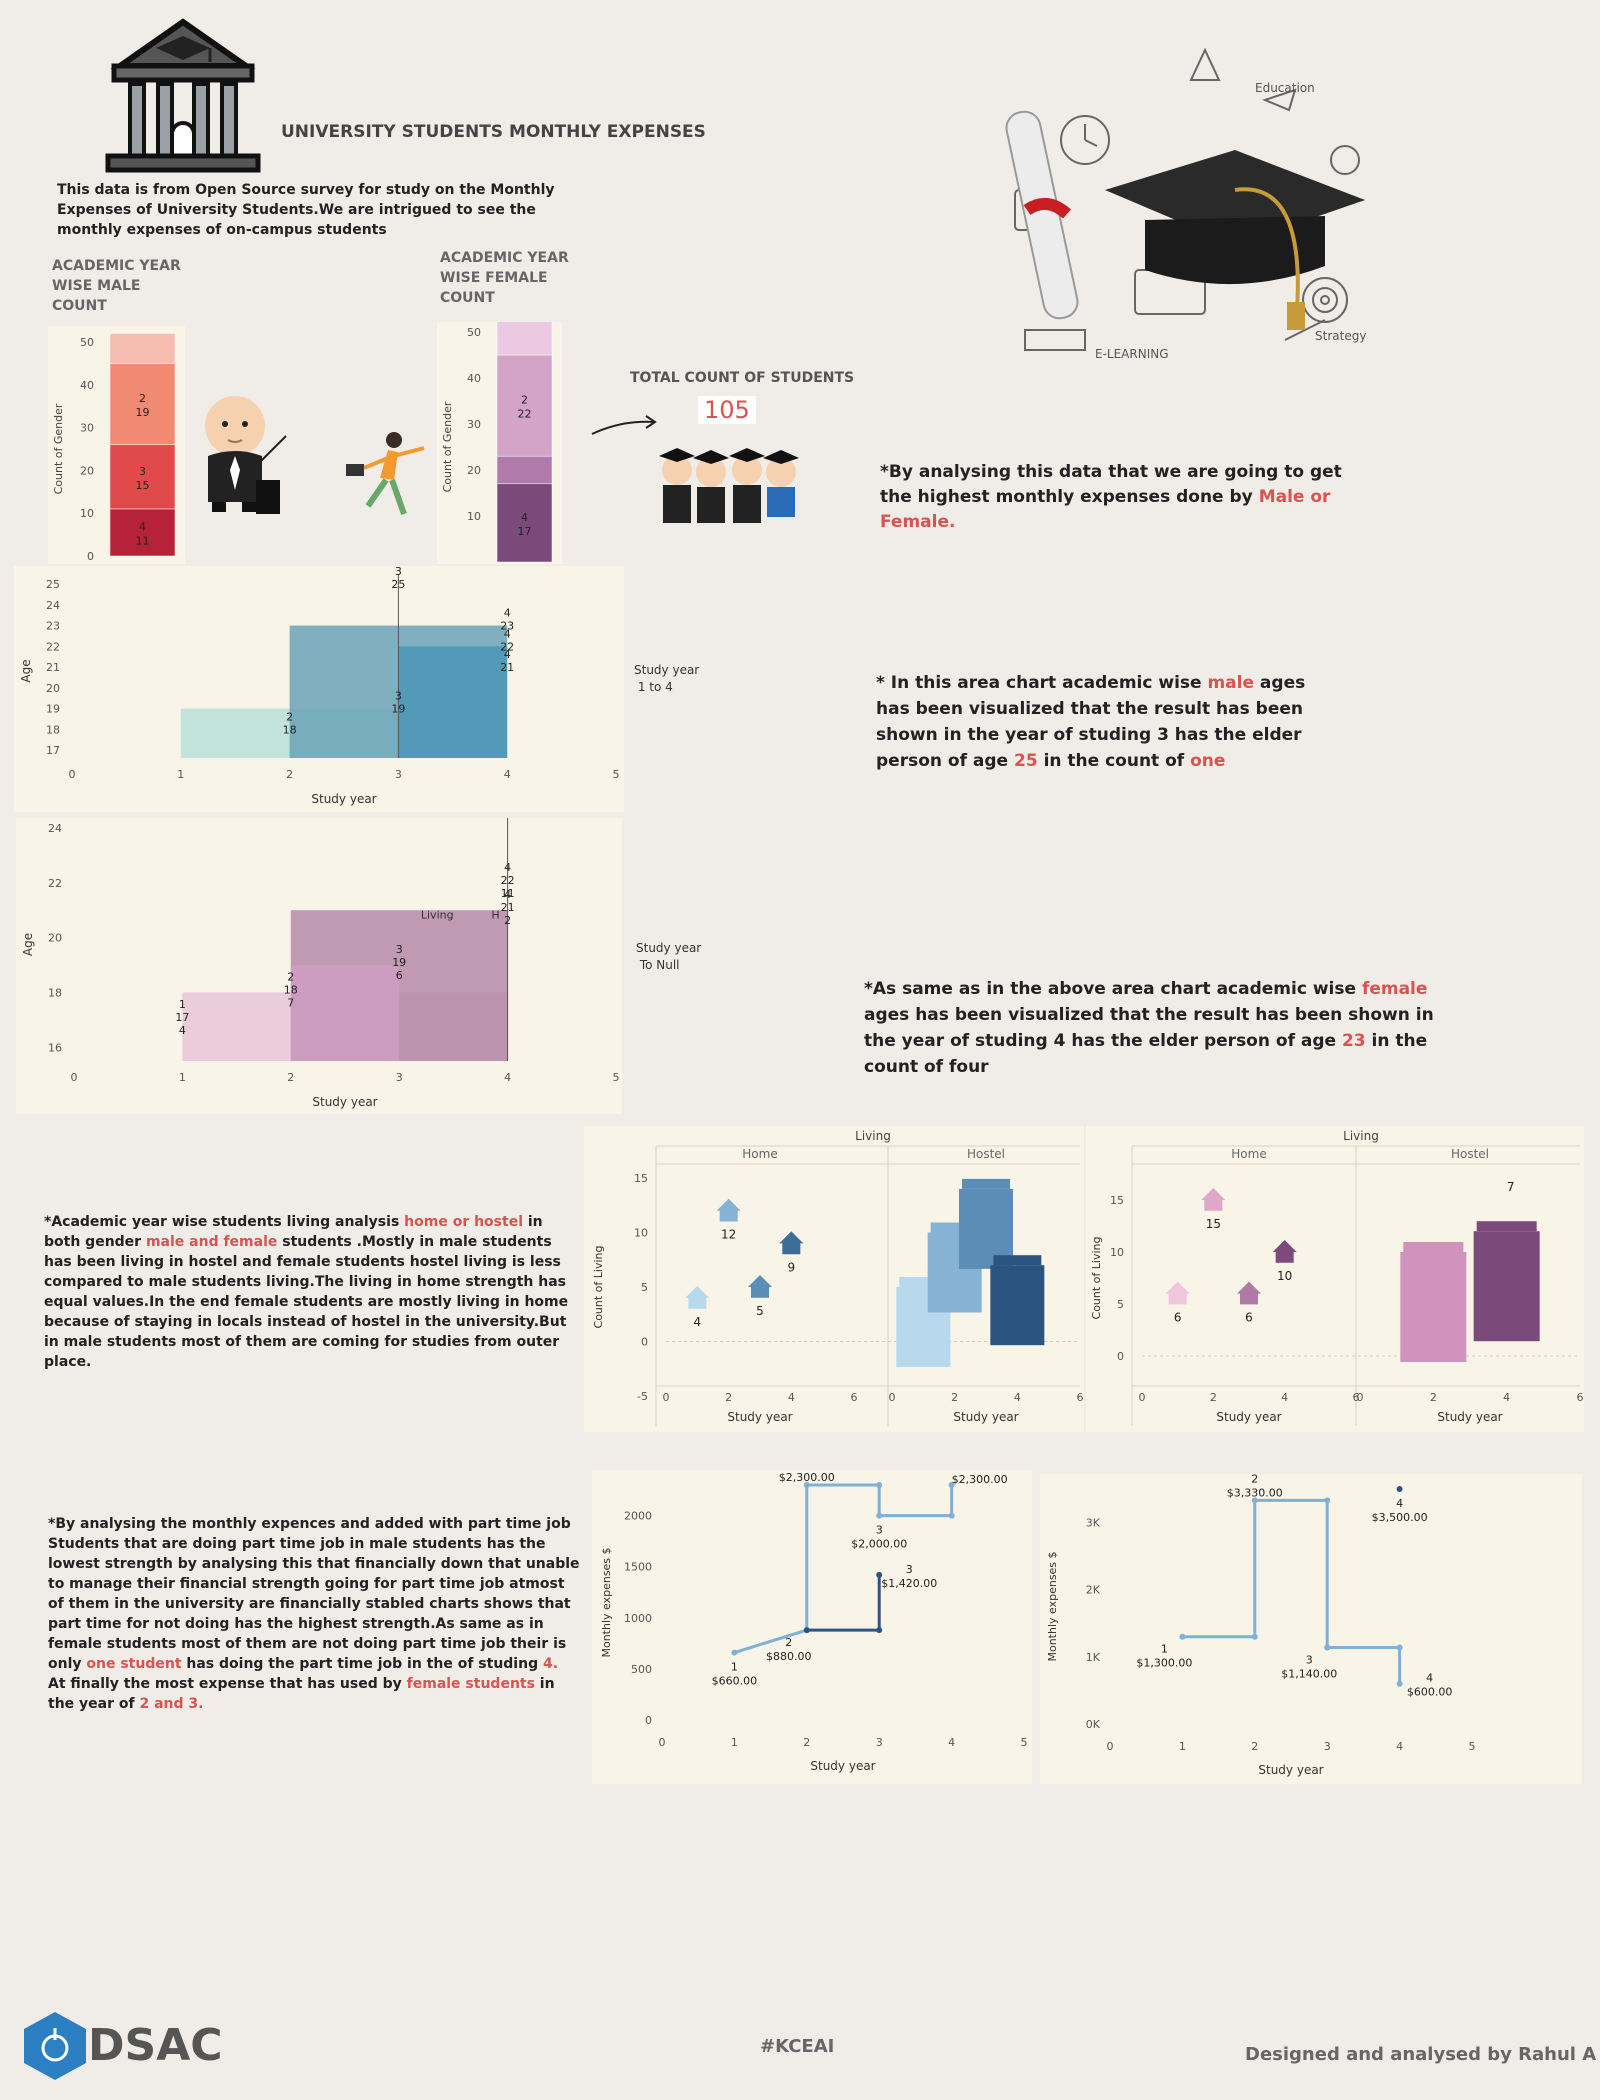 The height and width of the screenshot is (2100, 1600). What do you see at coordinates (507, 667) in the screenshot?
I see `data-label: 21` at bounding box center [507, 667].